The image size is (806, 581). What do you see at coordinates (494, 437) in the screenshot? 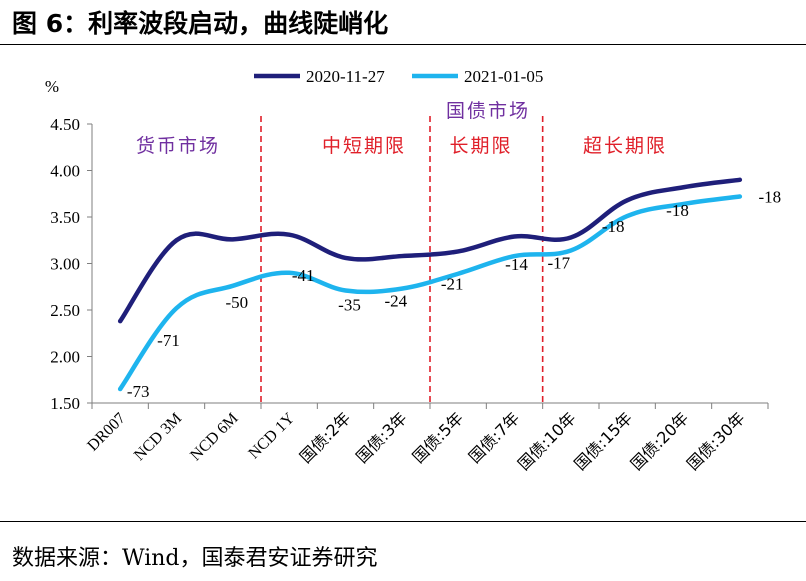
I see `x-tick-label: 国债:7年` at bounding box center [494, 437].